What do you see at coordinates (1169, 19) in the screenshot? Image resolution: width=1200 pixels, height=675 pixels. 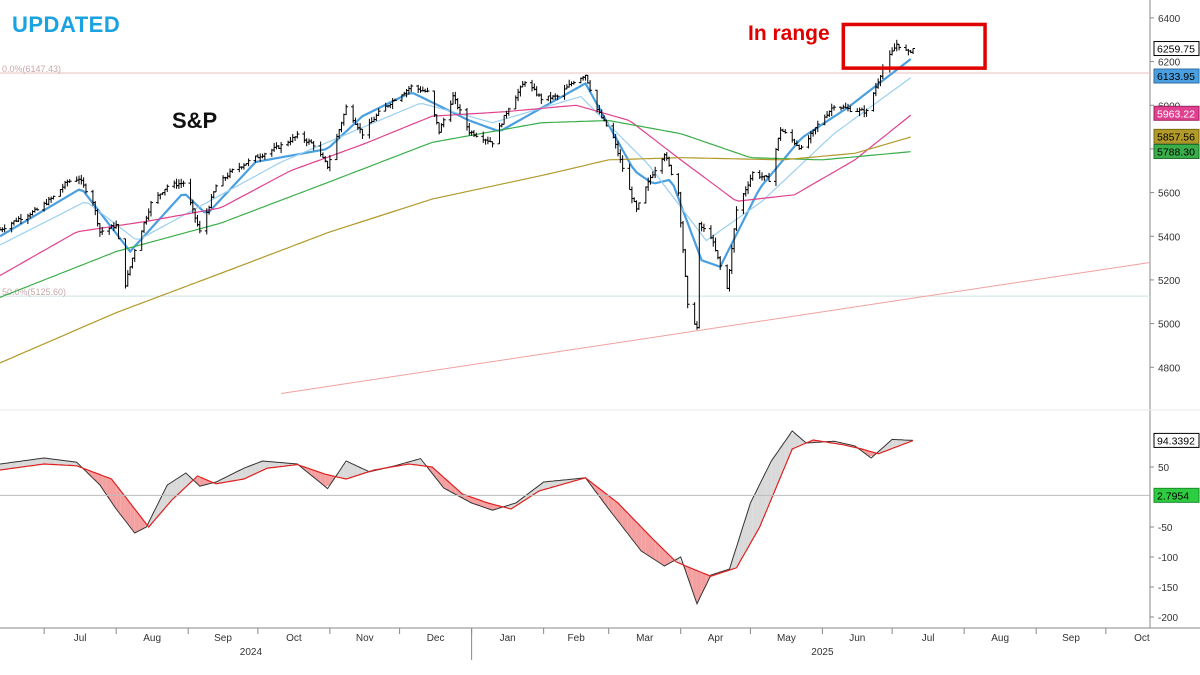 I see `price-tick-label: 6400` at bounding box center [1169, 19].